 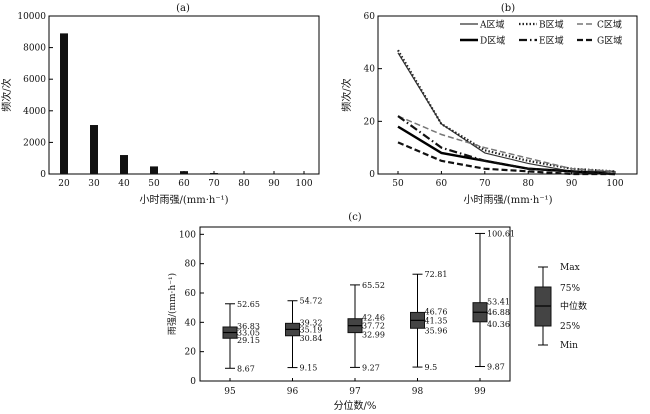 What do you see at coordinates (370, 70) in the screenshot?
I see `b-ytick-label: 40` at bounding box center [370, 70].